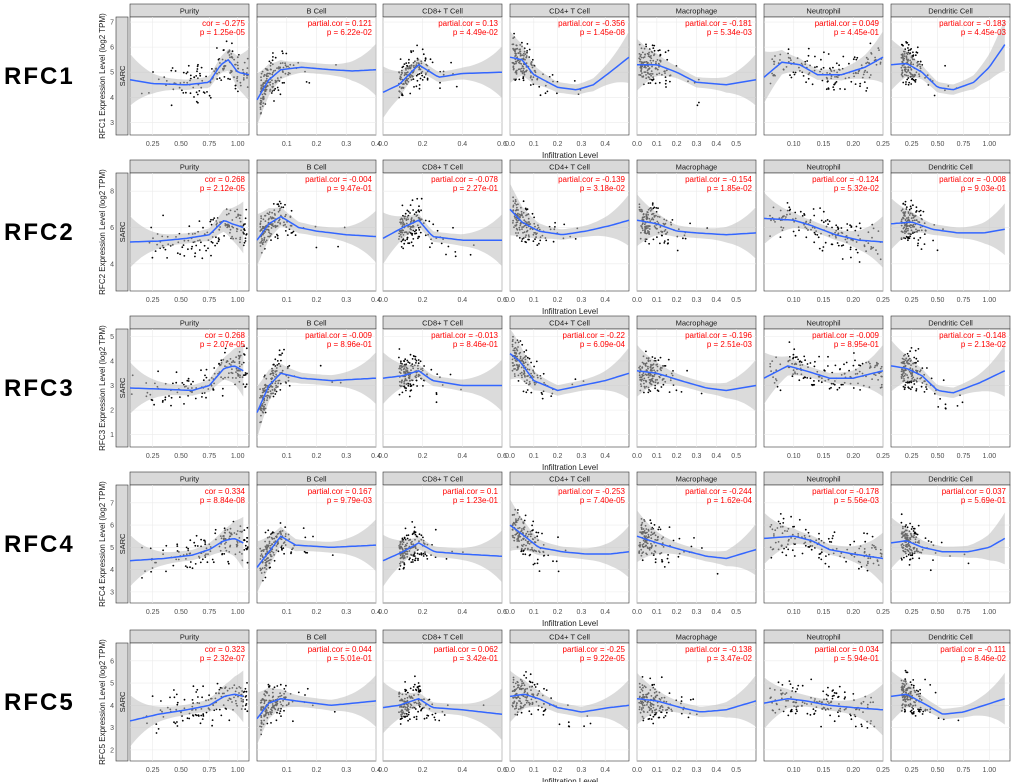 Image resolution: width=1020 pixels, height=782 pixels. What do you see at coordinates (697, 323) in the screenshot?
I see `panel-title: Macrophage` at bounding box center [697, 323].